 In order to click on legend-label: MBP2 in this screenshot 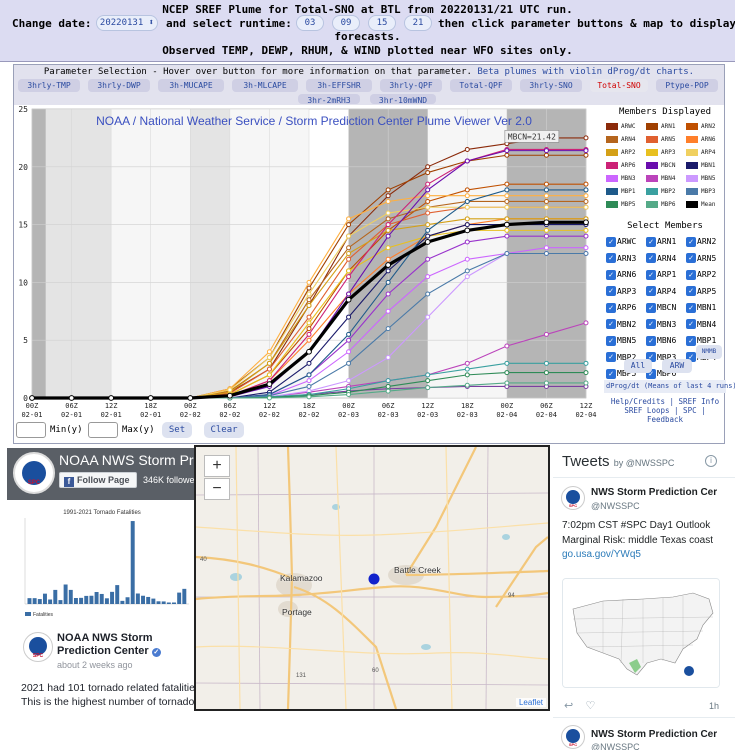, I will do `click(668, 191)`.